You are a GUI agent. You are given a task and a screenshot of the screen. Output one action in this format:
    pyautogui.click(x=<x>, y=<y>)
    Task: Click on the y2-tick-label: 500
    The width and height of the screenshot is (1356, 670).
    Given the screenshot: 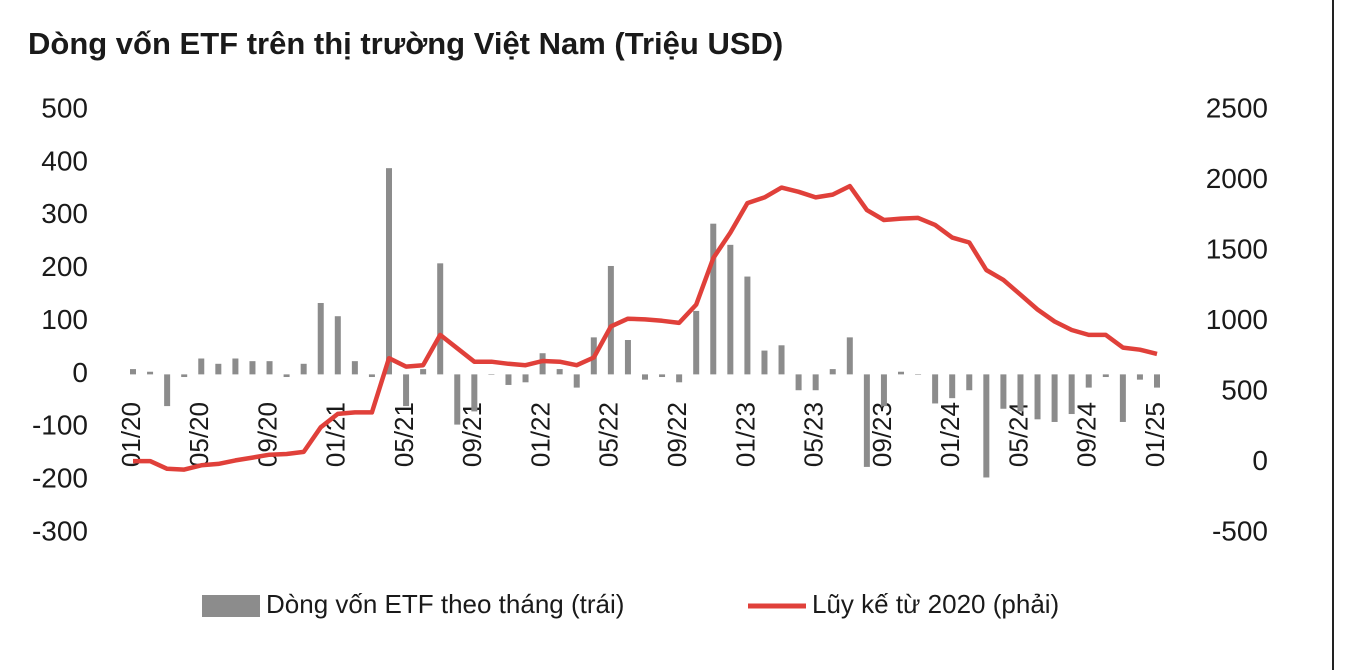 What is the action you would take?
    pyautogui.click(x=1244, y=389)
    